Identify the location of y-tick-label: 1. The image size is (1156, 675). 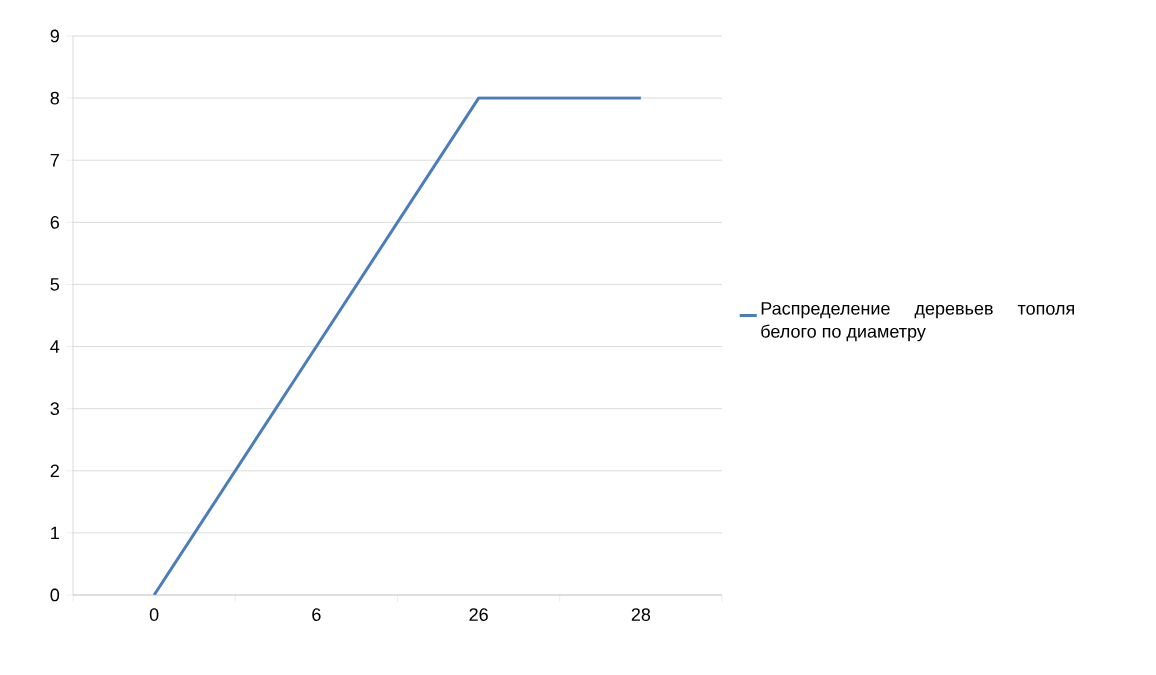
(55, 533).